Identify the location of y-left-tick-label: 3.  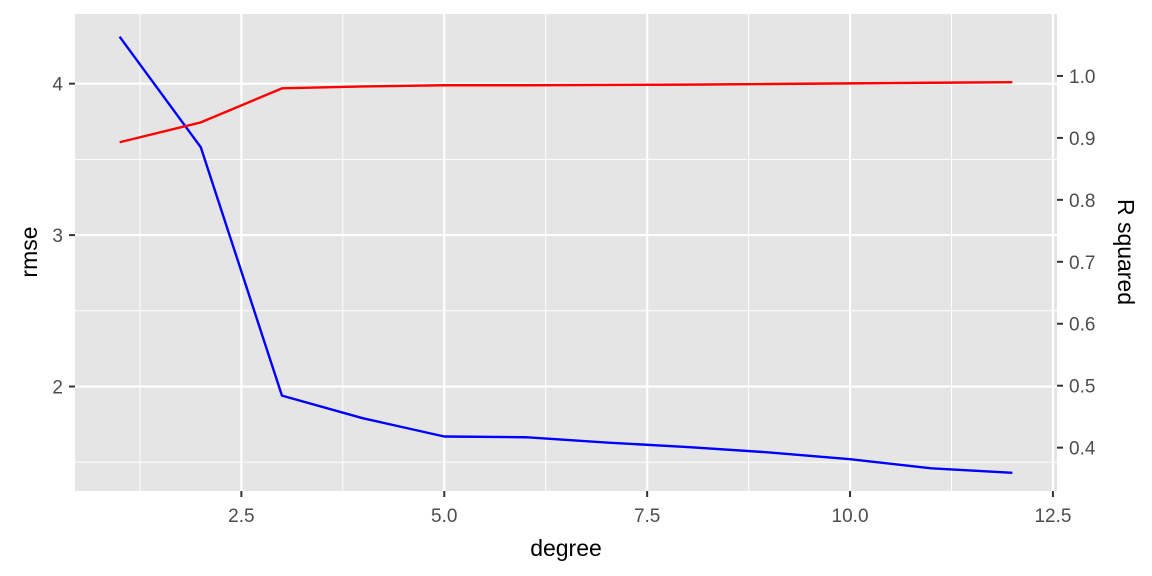
(57, 236).